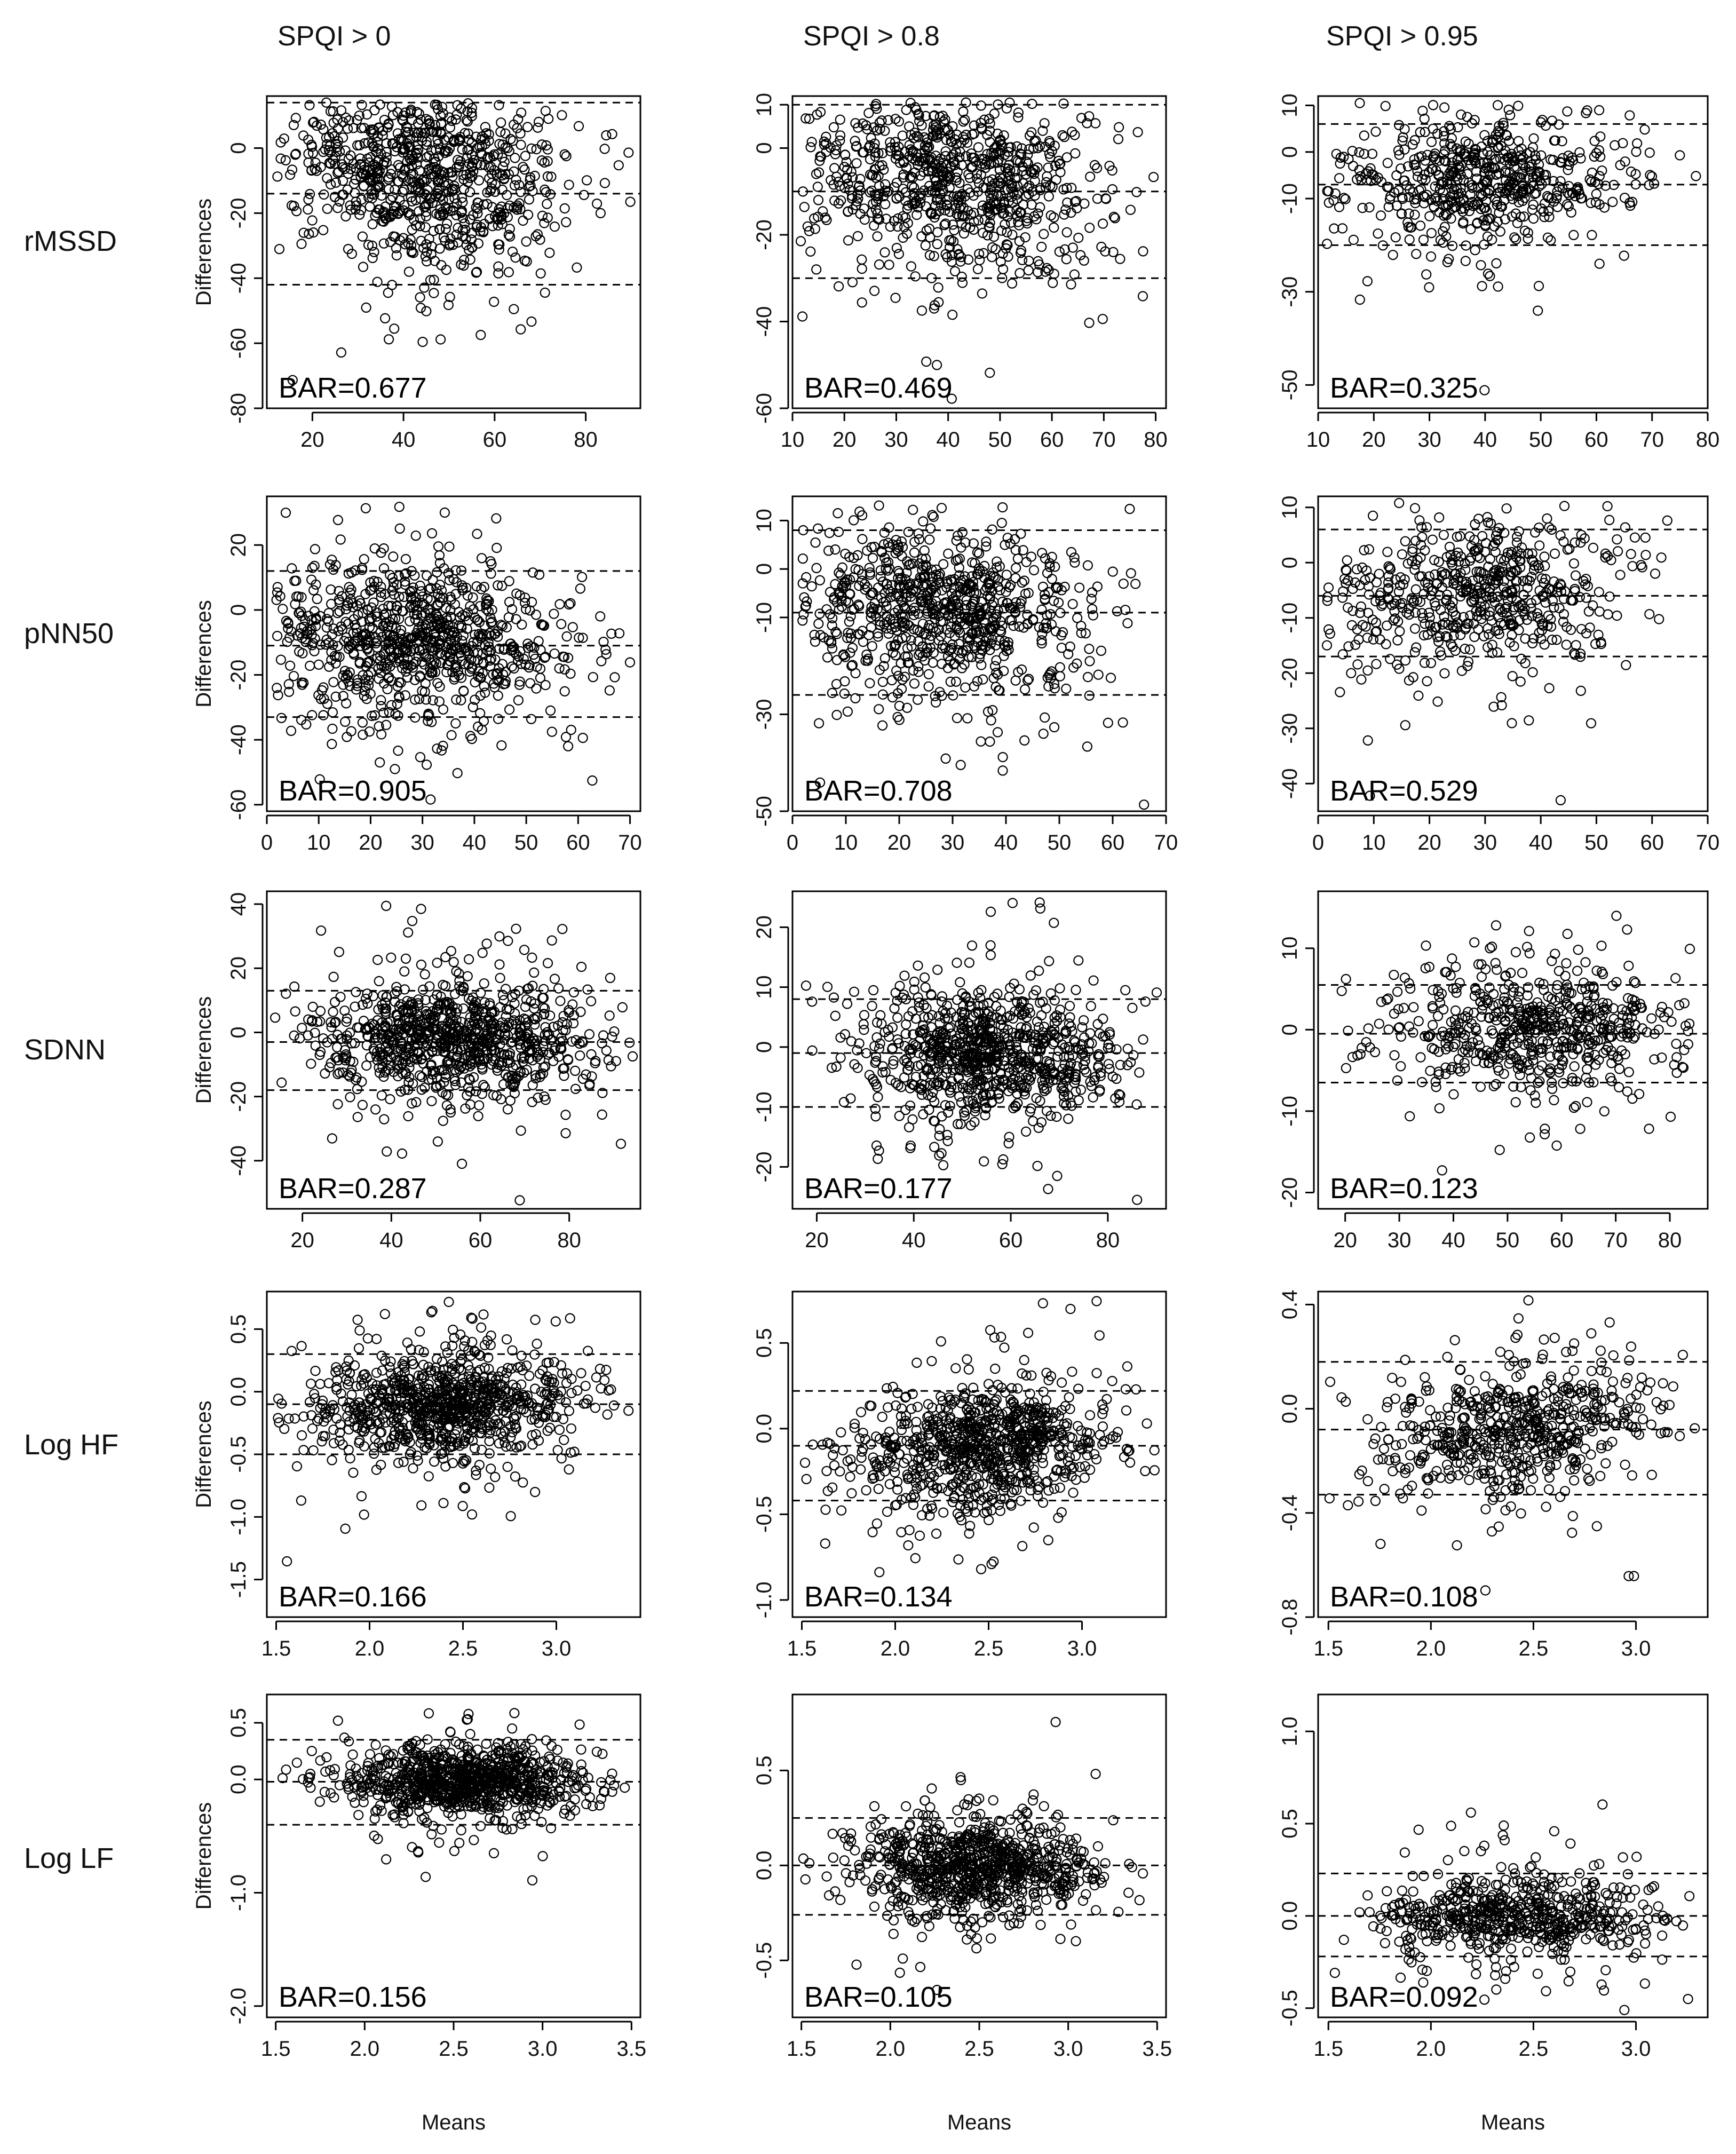 Image resolution: width=1736 pixels, height=2154 pixels. What do you see at coordinates (335, 37) in the screenshot?
I see `column-header-0: SPQI > 0` at bounding box center [335, 37].